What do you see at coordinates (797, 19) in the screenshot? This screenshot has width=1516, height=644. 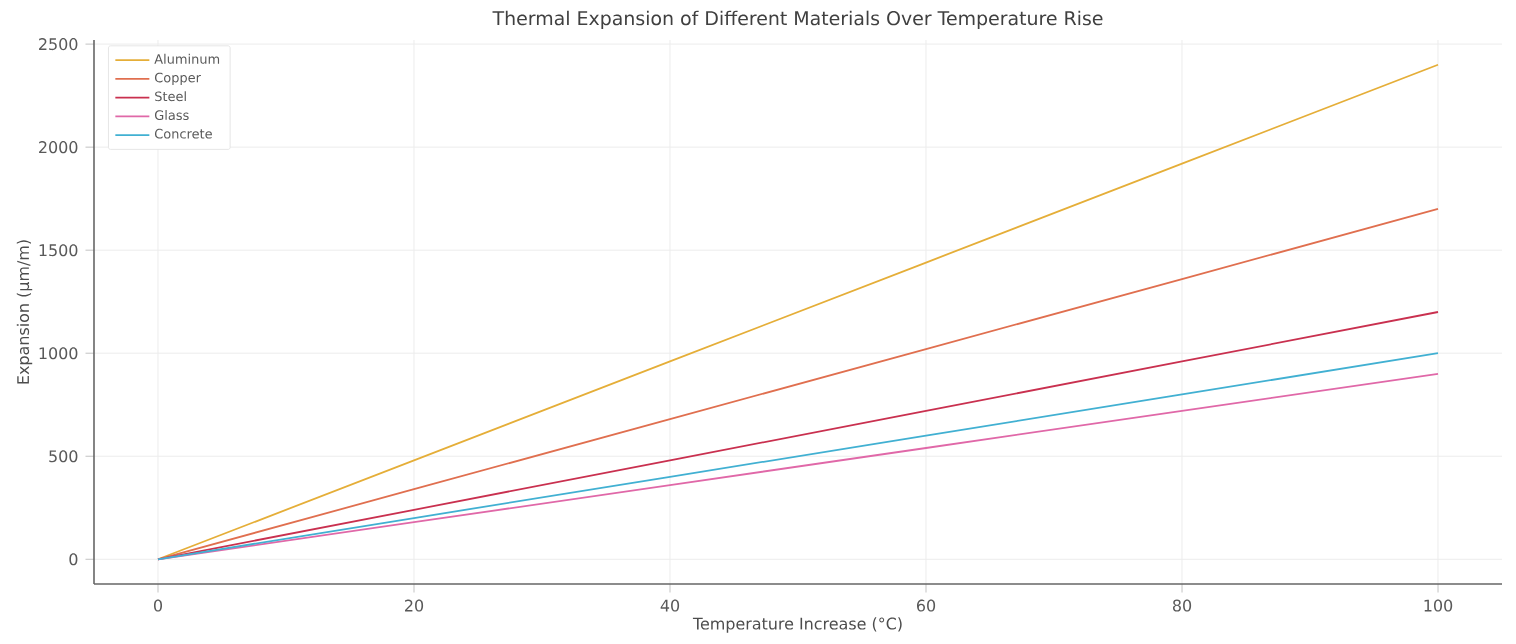 I see `chart-title: Thermal Expansion of Different Materials Over Temperature Rise` at bounding box center [797, 19].